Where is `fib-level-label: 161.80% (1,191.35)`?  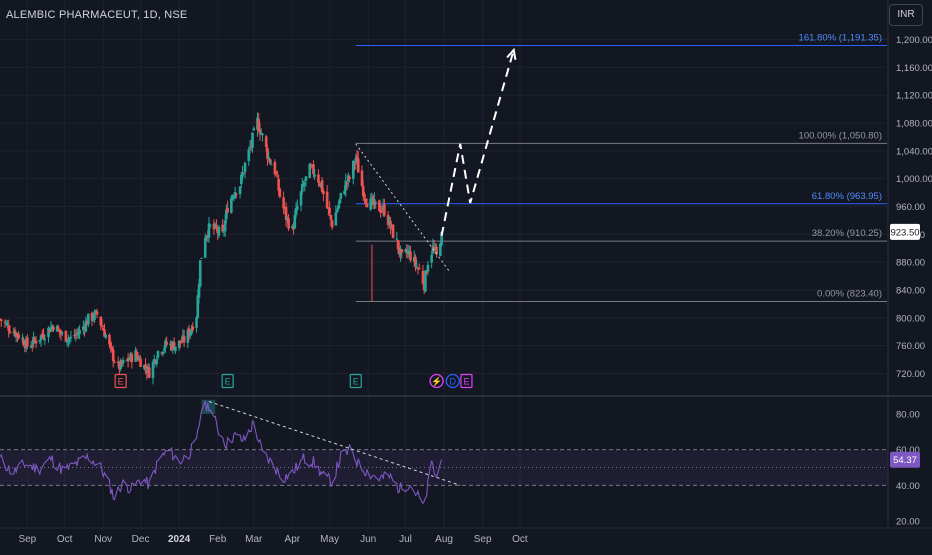 fib-level-label: 161.80% (1,191.35) is located at coordinates (840, 38).